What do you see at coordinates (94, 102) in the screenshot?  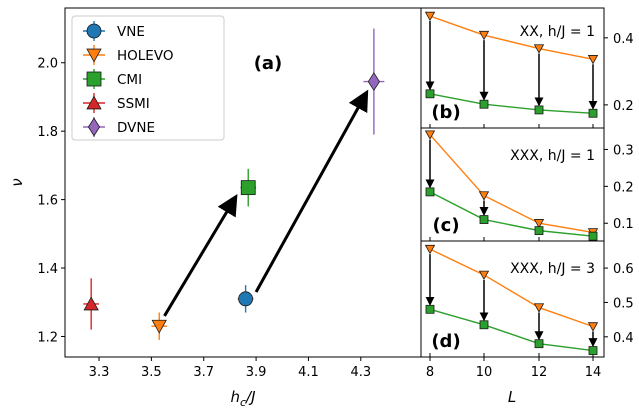 I see `legend-marker-ssmi` at bounding box center [94, 102].